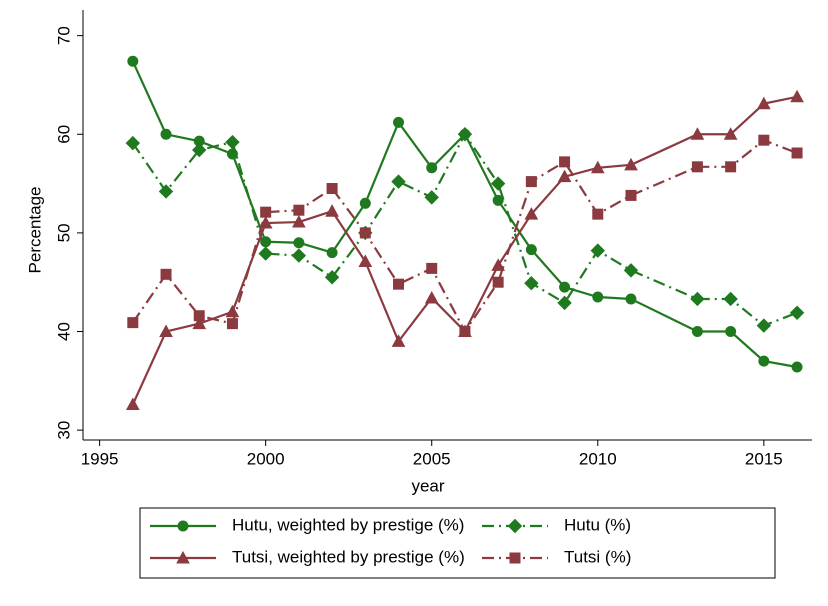  What do you see at coordinates (34, 230) in the screenshot?
I see `y-axis-title: Percentage` at bounding box center [34, 230].